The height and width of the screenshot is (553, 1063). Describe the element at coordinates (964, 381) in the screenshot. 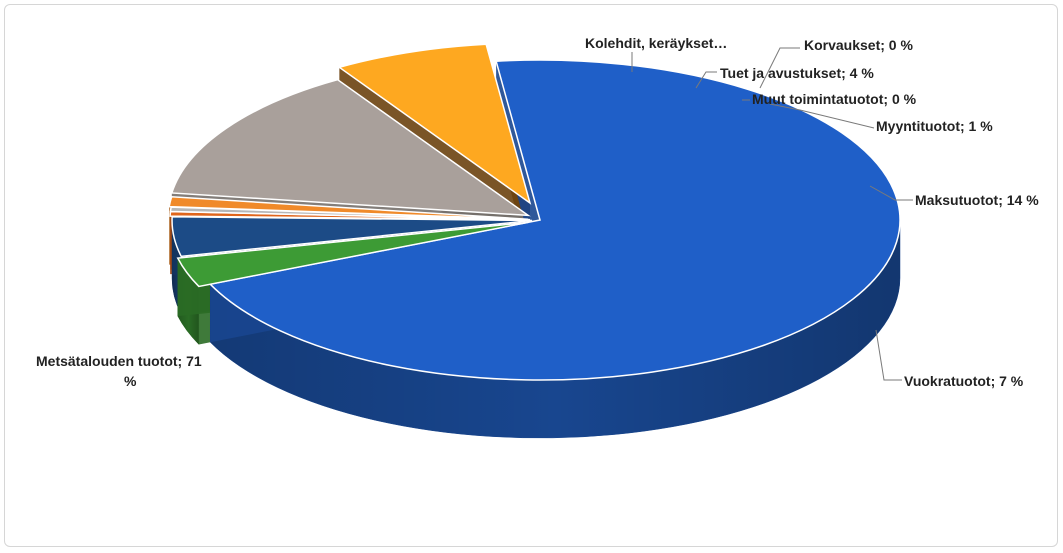

I see `label-vuokratuotot: Vuokratuotot; 7 %` at that location.